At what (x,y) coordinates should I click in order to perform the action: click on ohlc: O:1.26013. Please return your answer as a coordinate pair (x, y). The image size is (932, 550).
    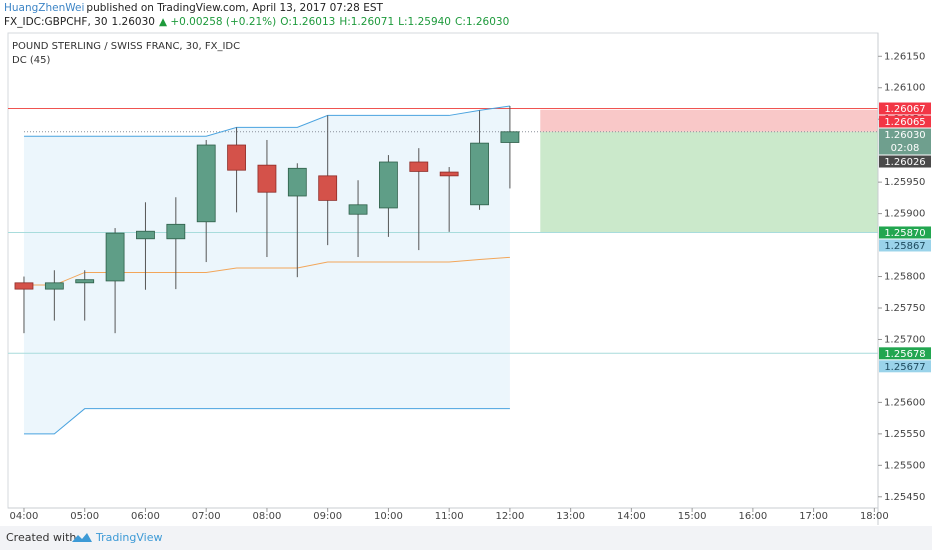
    Looking at the image, I should click on (308, 22).